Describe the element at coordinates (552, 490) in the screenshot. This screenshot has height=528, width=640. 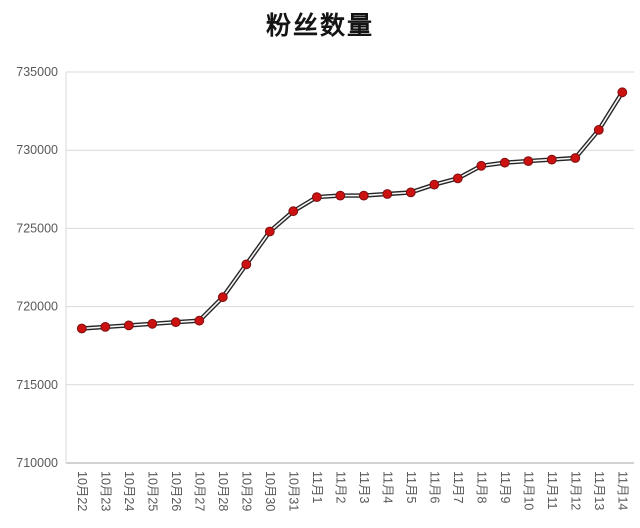
I see `x-tick-label: 11月11` at that location.